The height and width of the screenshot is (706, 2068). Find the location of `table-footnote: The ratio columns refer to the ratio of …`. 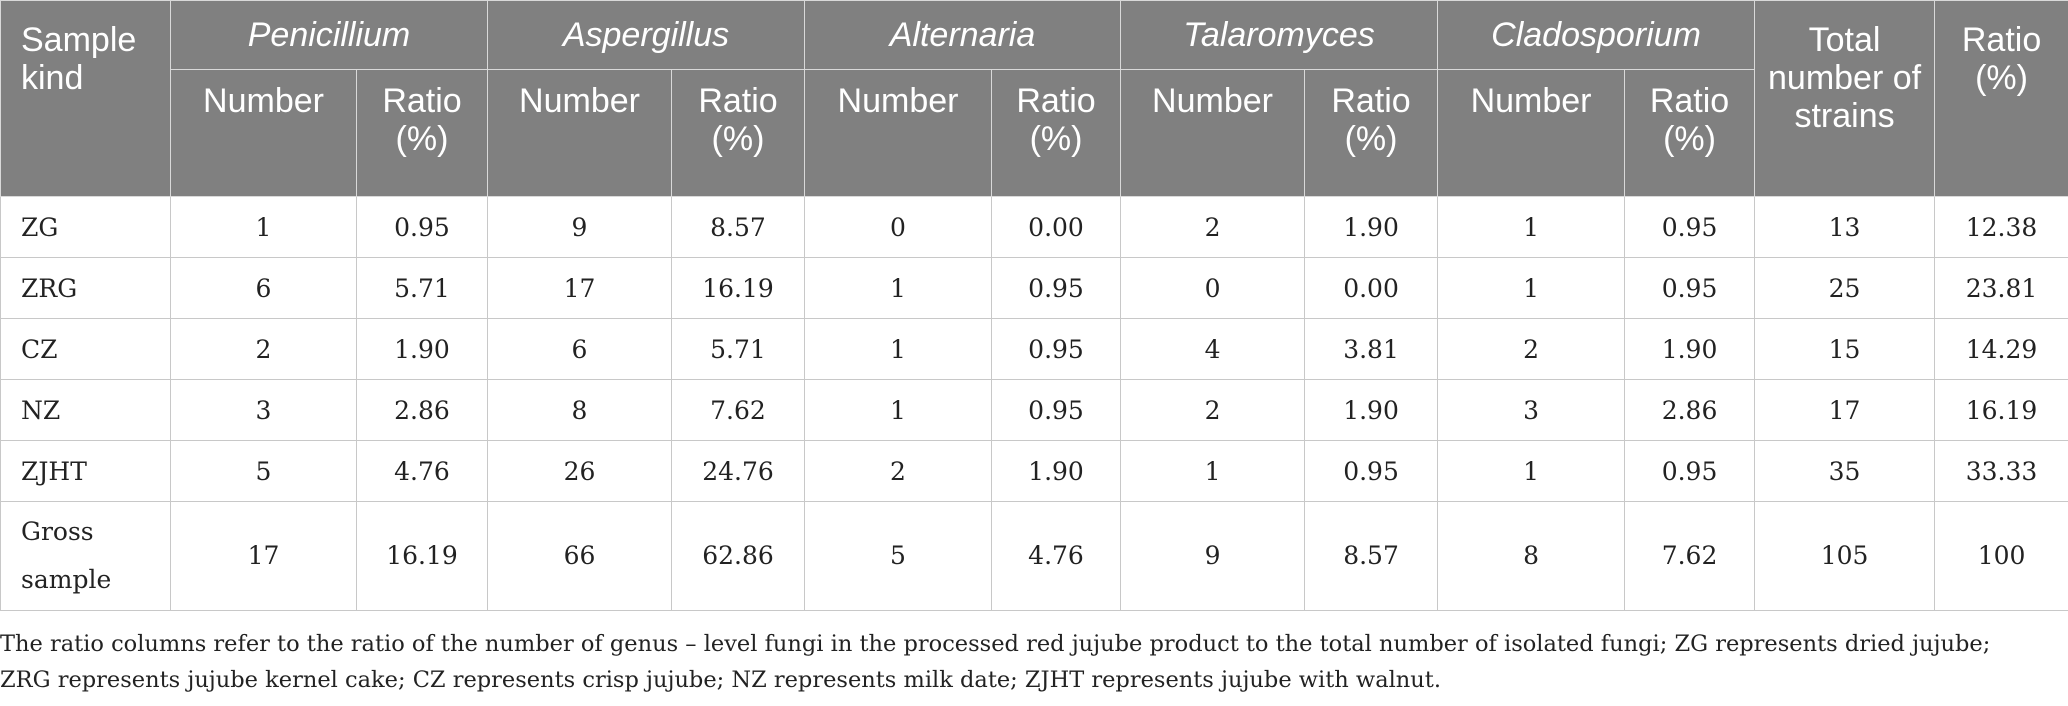

table-footnote: The ratio columns refer to the ratio of … is located at coordinates (995, 662).